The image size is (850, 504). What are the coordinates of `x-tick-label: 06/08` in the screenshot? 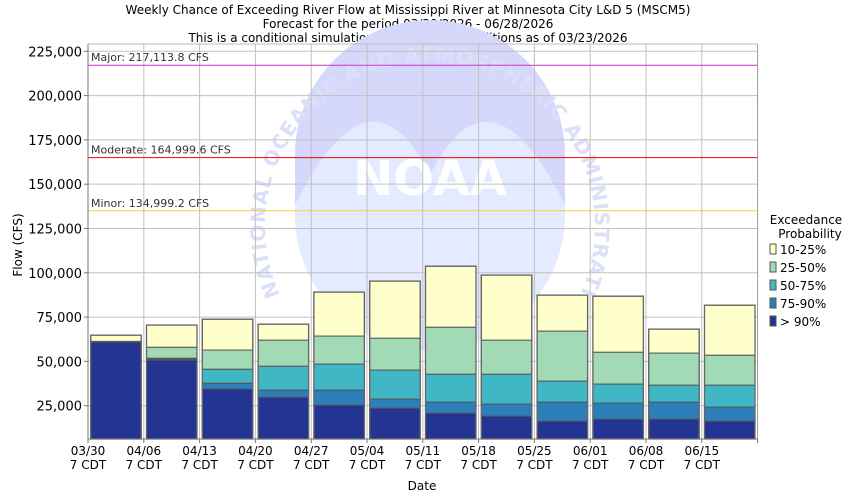 It's located at (646, 451).